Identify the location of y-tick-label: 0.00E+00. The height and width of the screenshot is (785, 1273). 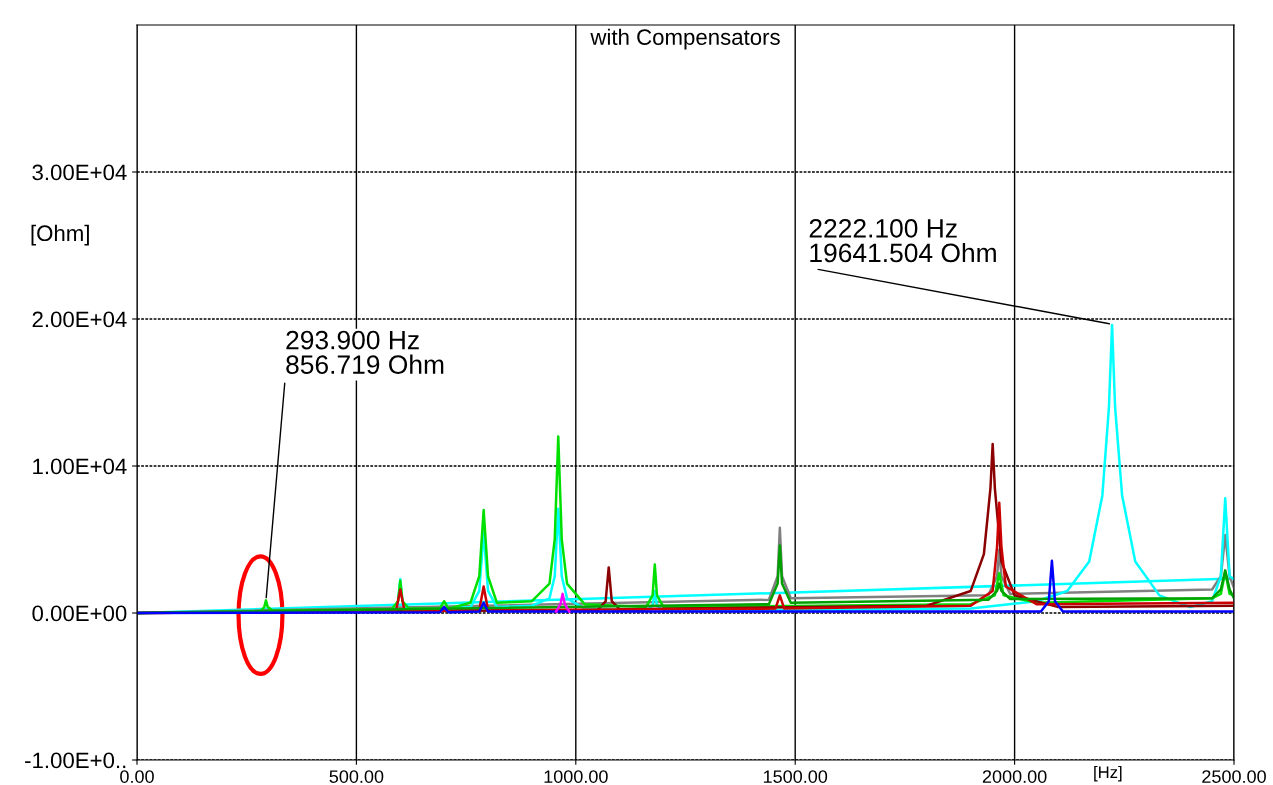
(79, 613).